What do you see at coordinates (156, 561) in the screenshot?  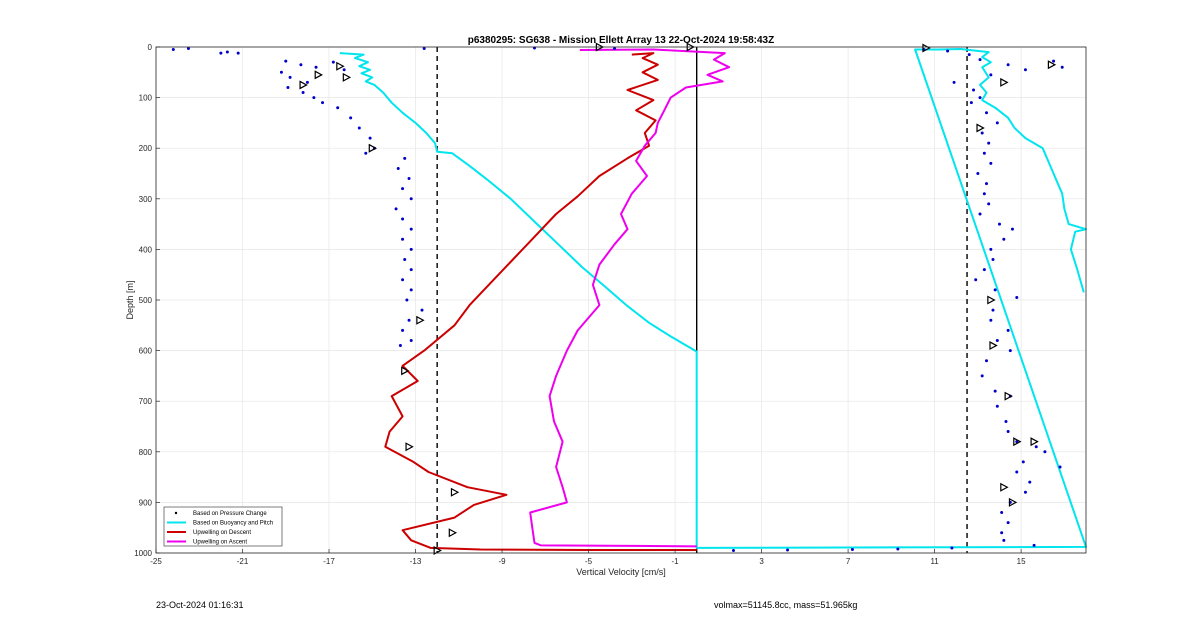 I see `x-tick-label: -25` at bounding box center [156, 561].